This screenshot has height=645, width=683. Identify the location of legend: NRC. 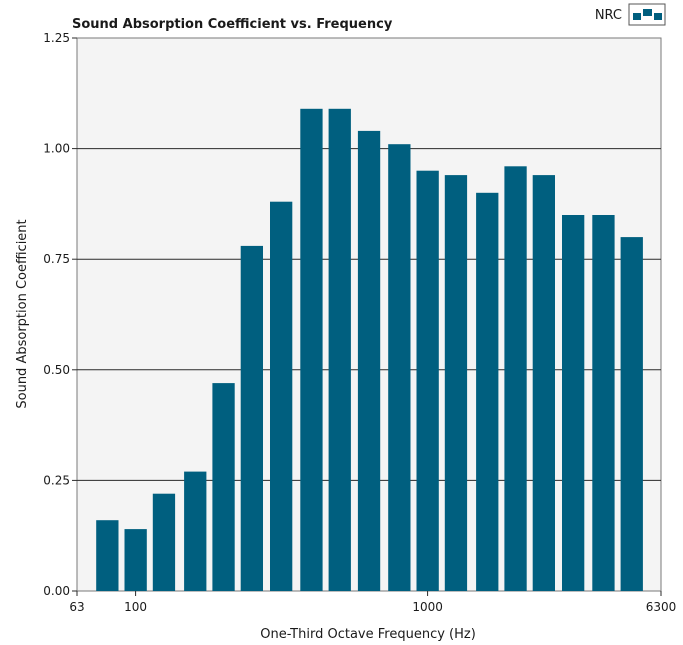
(630, 14).